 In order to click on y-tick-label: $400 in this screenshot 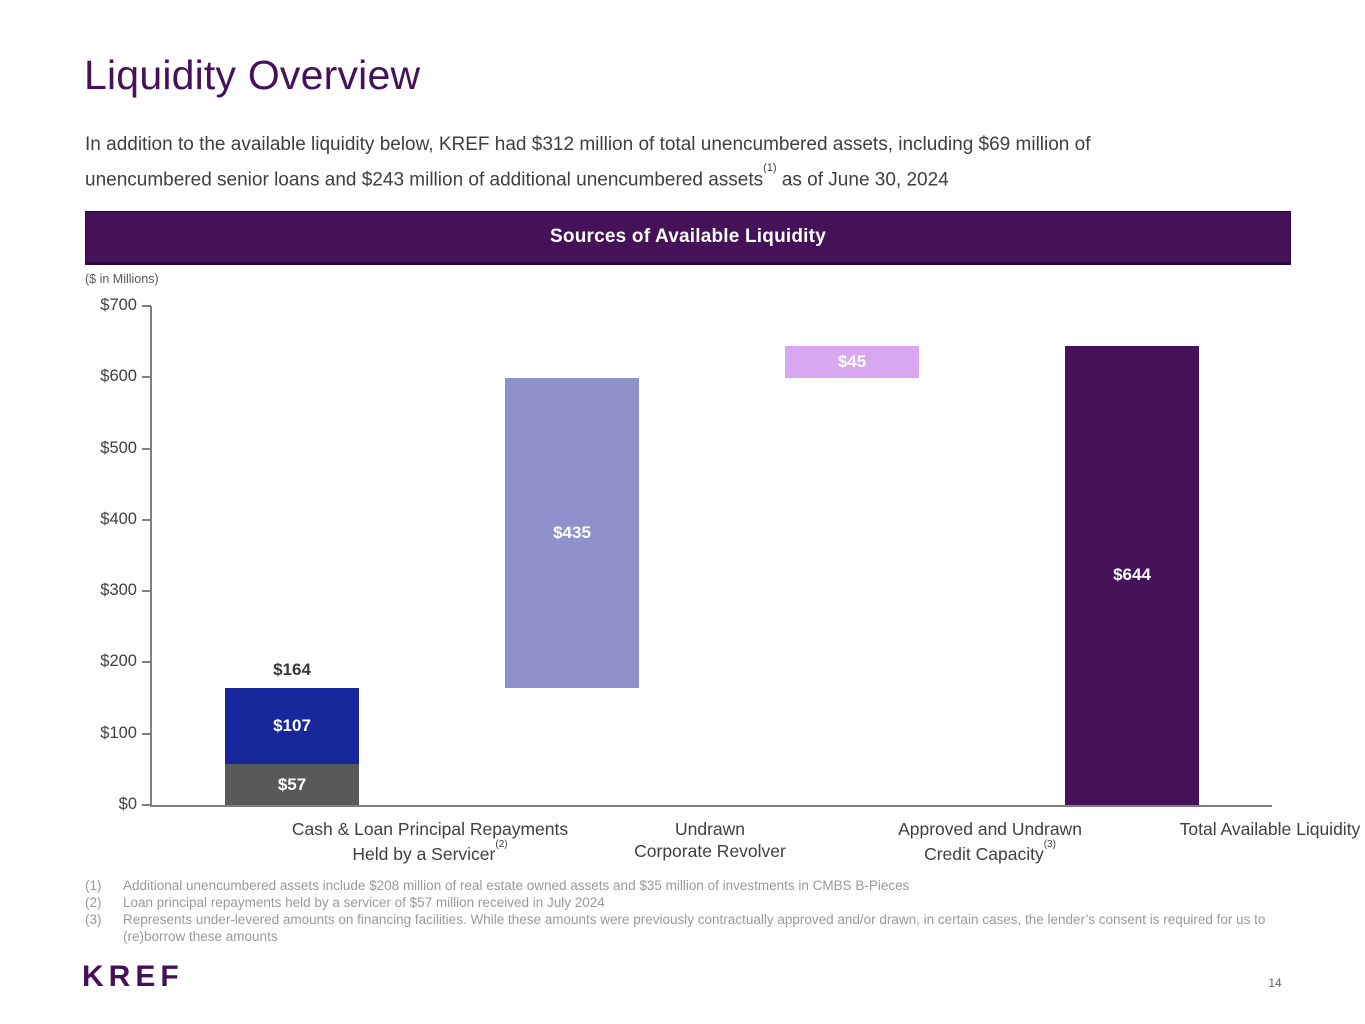, I will do `click(118, 518)`.